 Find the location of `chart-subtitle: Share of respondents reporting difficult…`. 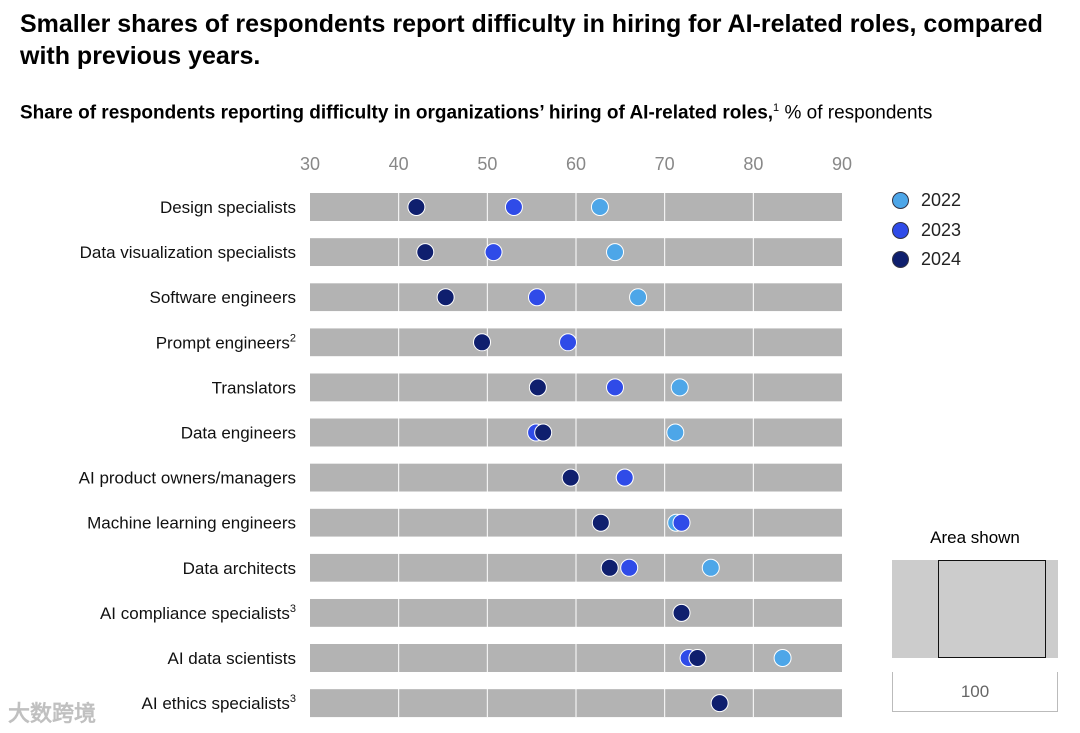

chart-subtitle: Share of respondents reporting difficult… is located at coordinates (476, 113).